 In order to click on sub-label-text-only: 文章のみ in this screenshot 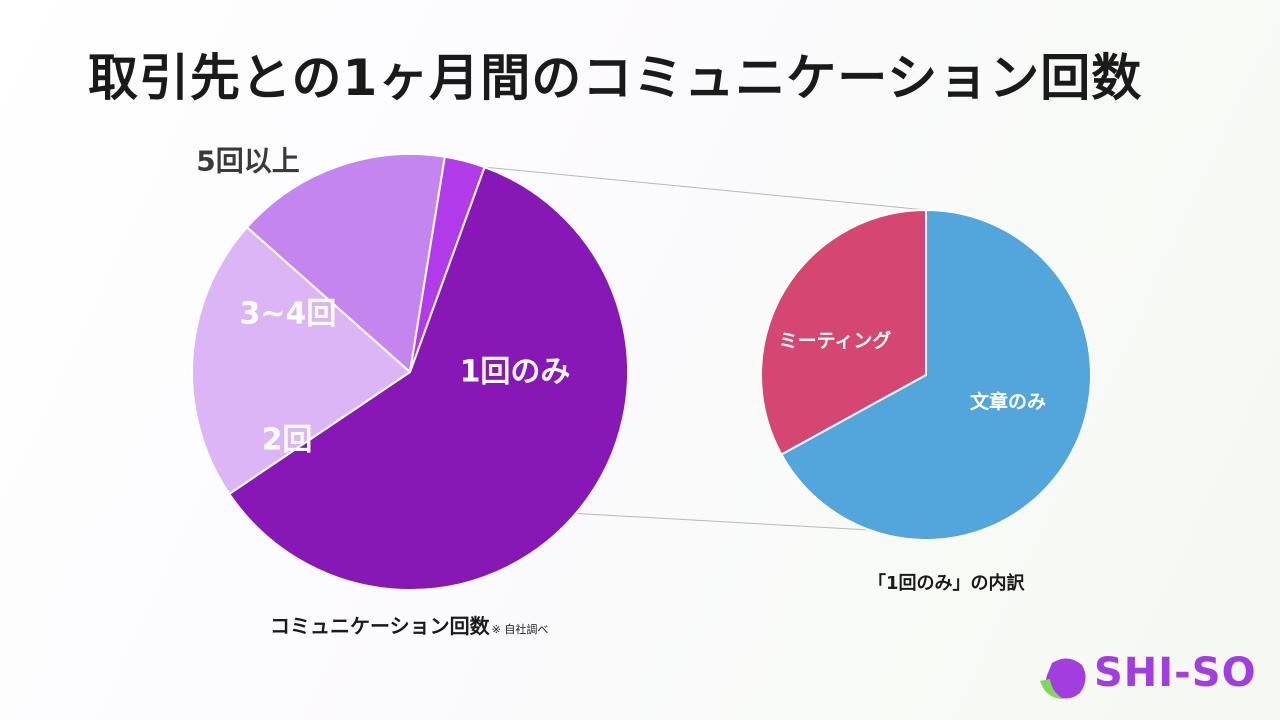, I will do `click(1008, 401)`.